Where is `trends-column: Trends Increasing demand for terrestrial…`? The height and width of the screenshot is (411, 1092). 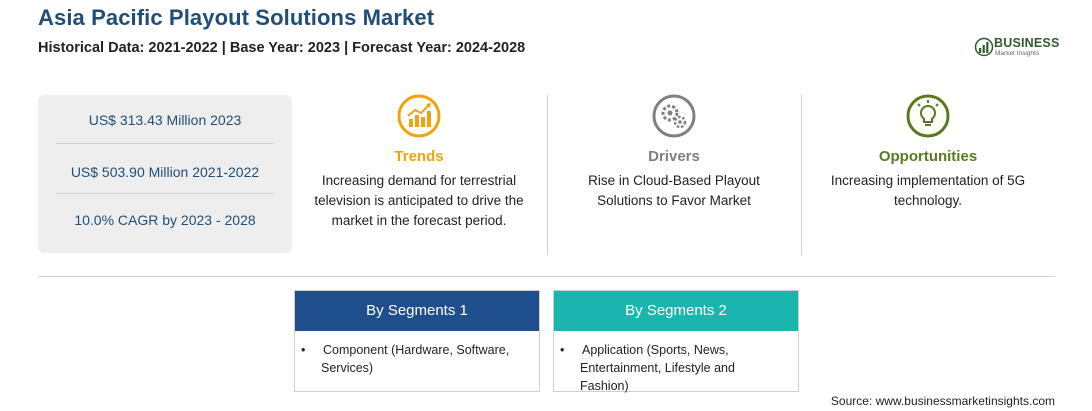 trends-column: Trends Increasing demand for terrestrial… is located at coordinates (419, 162).